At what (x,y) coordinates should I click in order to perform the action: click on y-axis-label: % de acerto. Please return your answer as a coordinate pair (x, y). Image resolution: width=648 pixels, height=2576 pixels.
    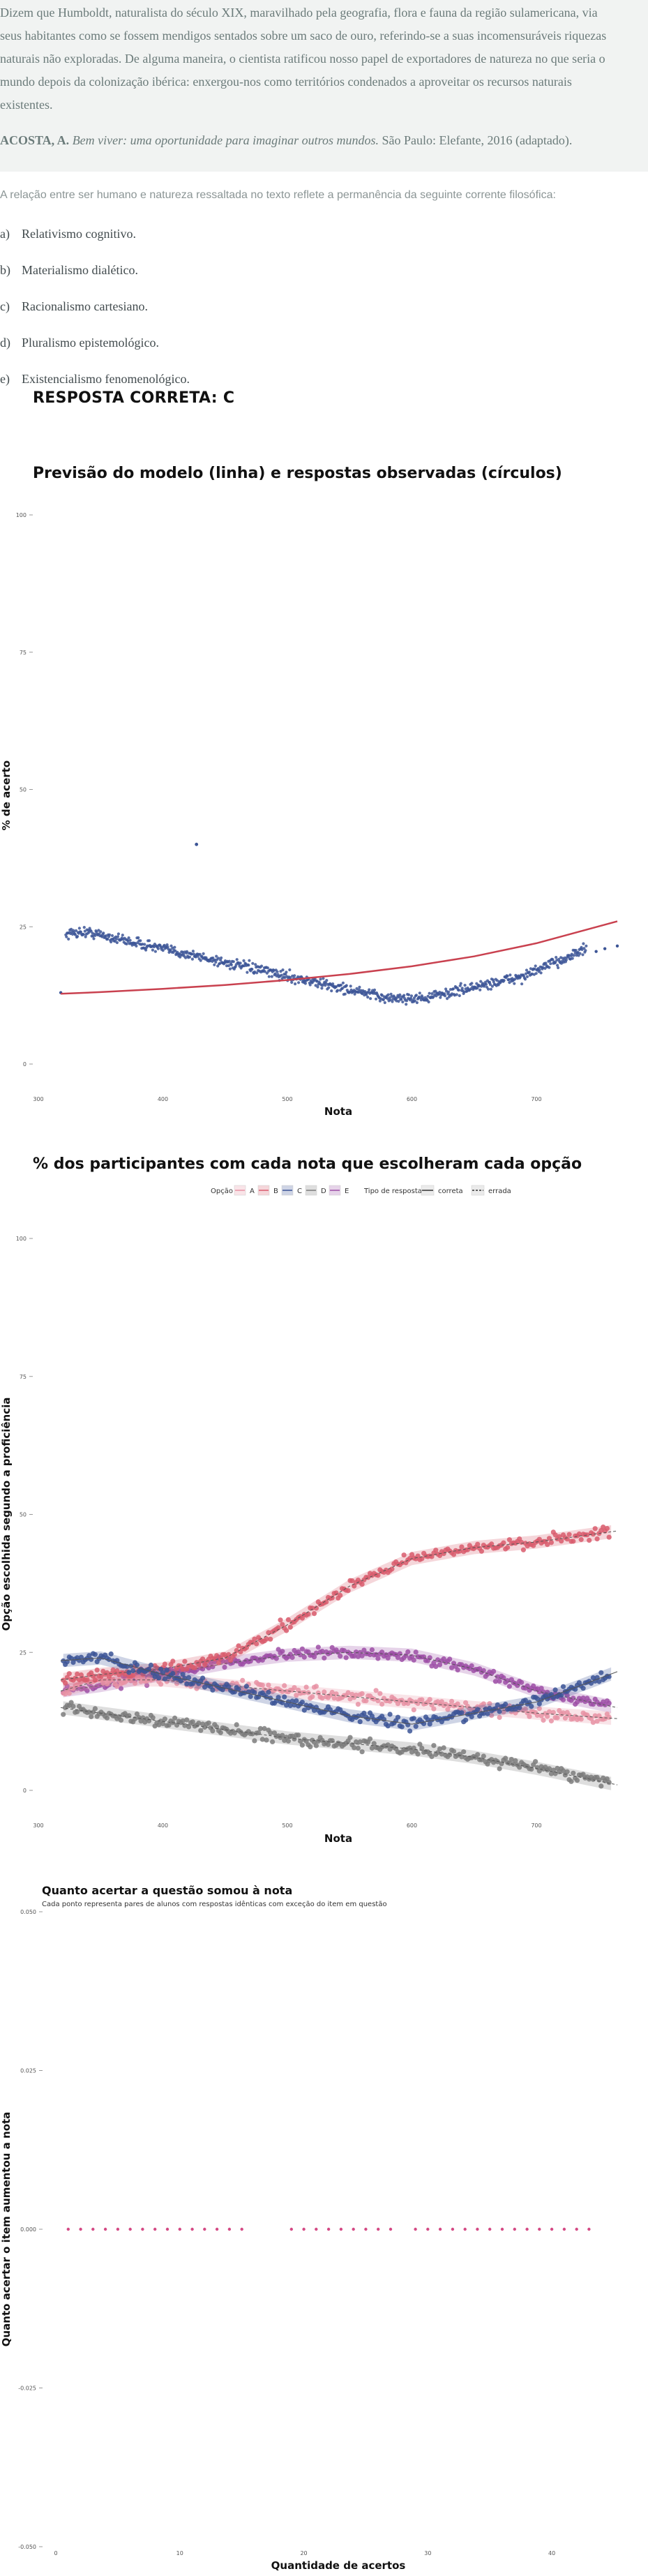
    Looking at the image, I should click on (6, 796).